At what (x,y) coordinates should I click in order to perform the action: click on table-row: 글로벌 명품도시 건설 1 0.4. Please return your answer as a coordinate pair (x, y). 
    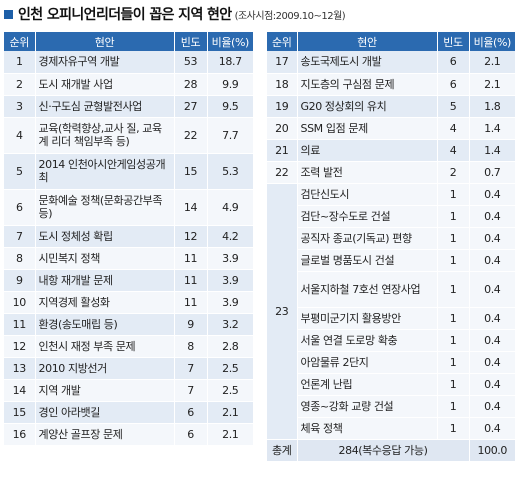
    Looking at the image, I should click on (391, 260).